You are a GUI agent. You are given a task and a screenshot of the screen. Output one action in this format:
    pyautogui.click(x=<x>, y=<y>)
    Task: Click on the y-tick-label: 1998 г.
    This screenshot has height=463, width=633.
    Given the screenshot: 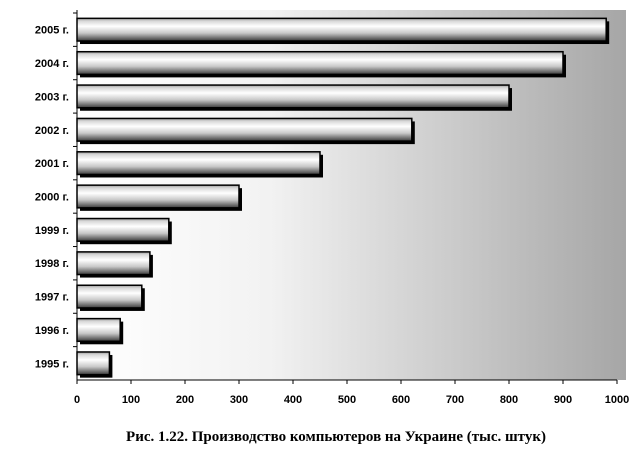 What is the action you would take?
    pyautogui.click(x=52, y=264)
    